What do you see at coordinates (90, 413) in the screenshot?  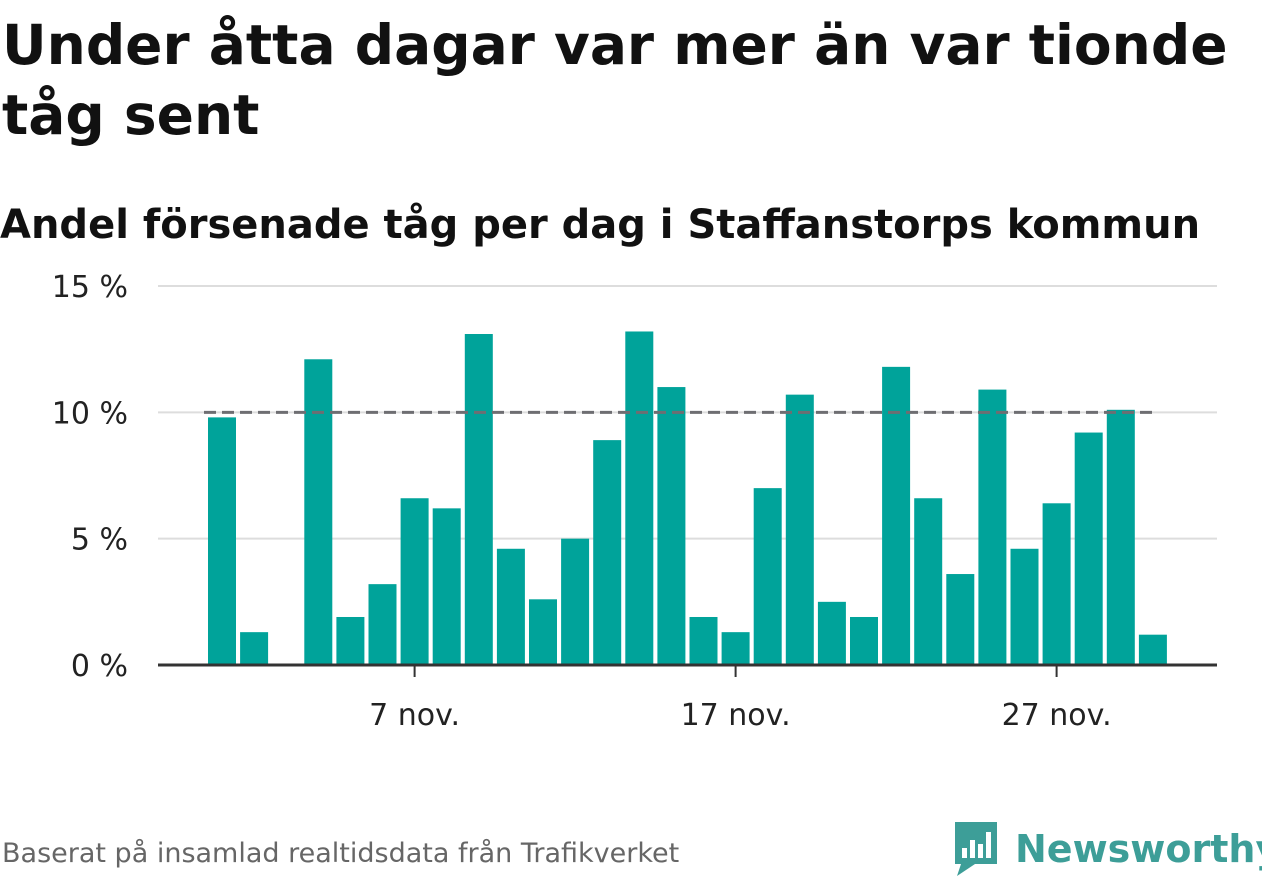 I see `y-tick-label: 10 %` at bounding box center [90, 413].